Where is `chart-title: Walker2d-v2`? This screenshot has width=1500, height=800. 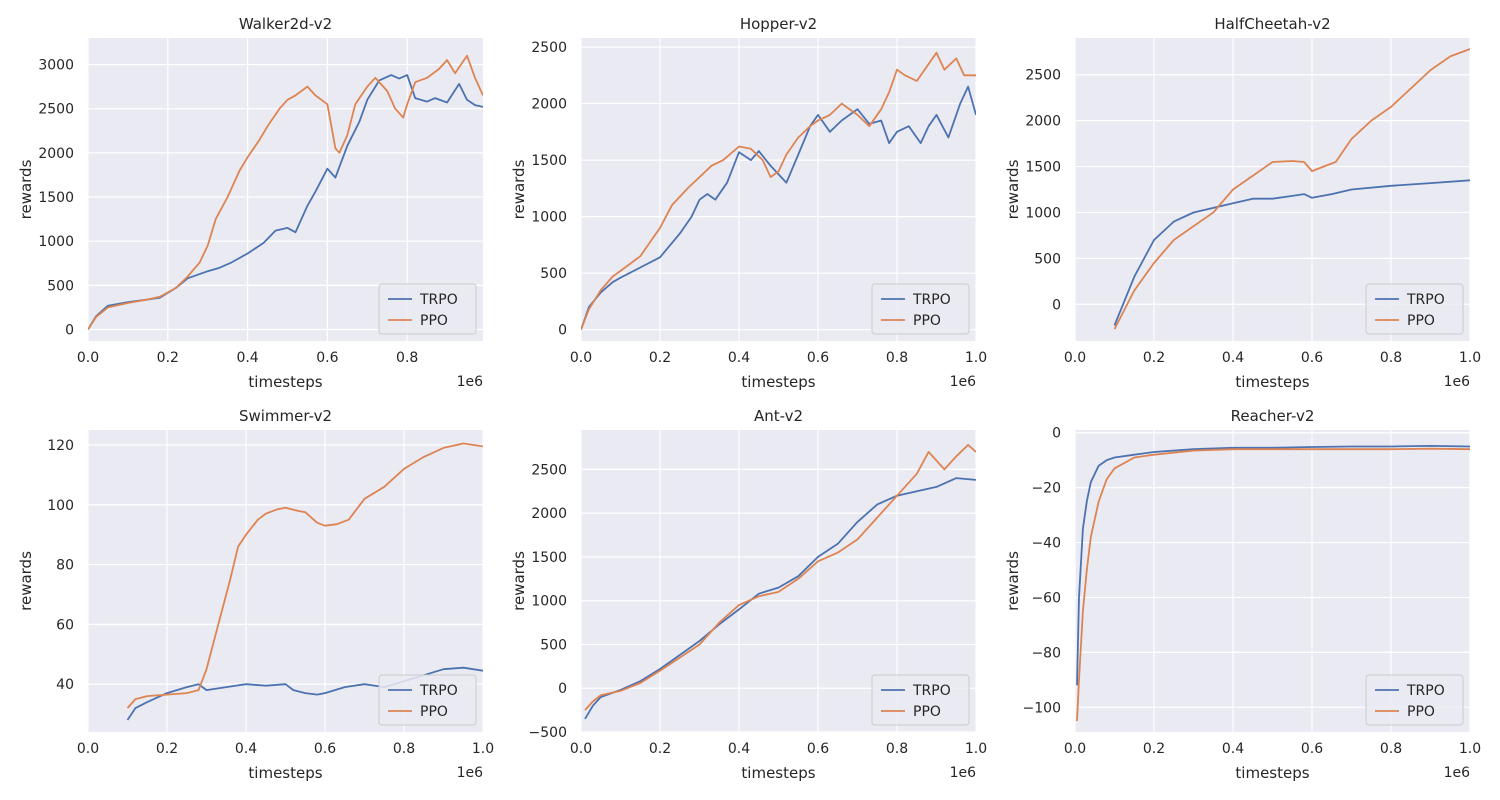 chart-title: Walker2d-v2 is located at coordinates (285, 24).